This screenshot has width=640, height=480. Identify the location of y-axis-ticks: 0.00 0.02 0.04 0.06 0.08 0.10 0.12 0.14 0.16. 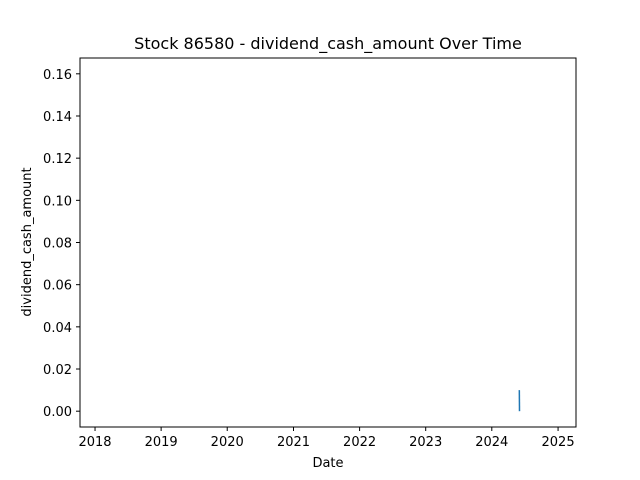
(61, 244).